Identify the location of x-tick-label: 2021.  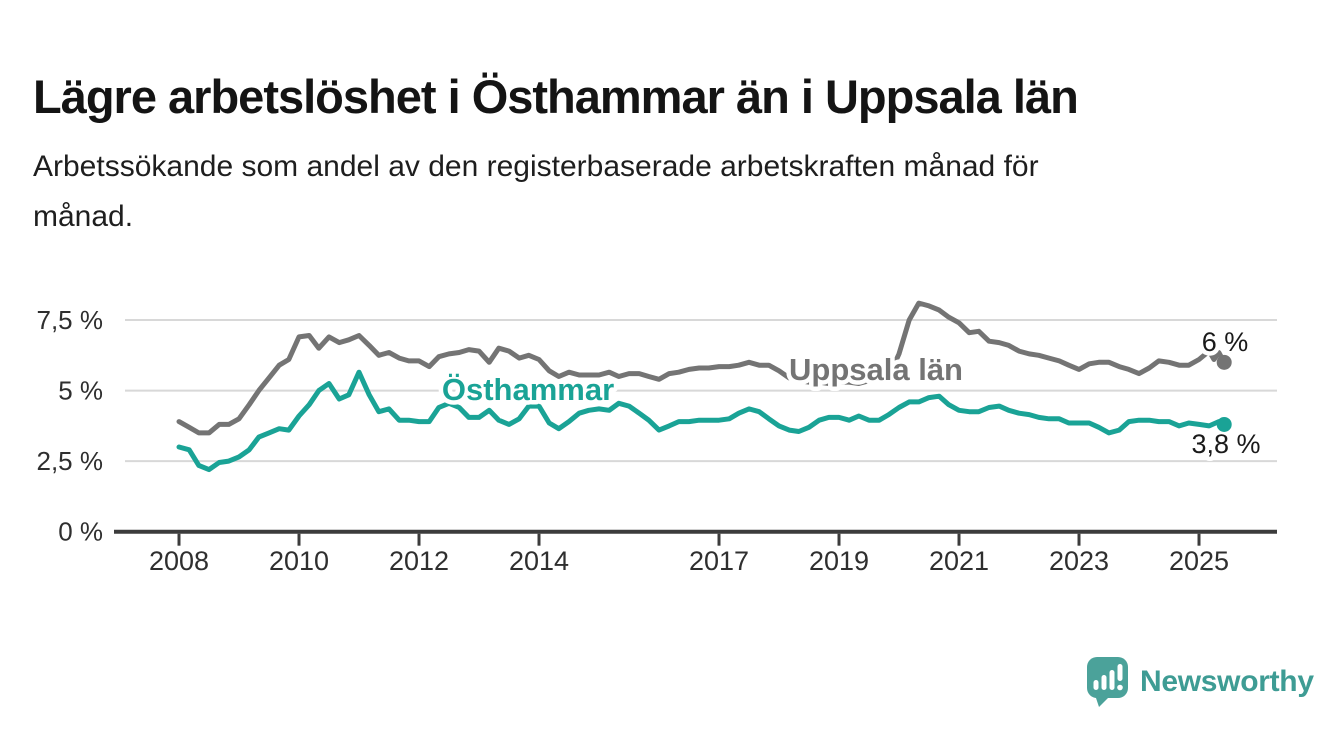
(959, 561).